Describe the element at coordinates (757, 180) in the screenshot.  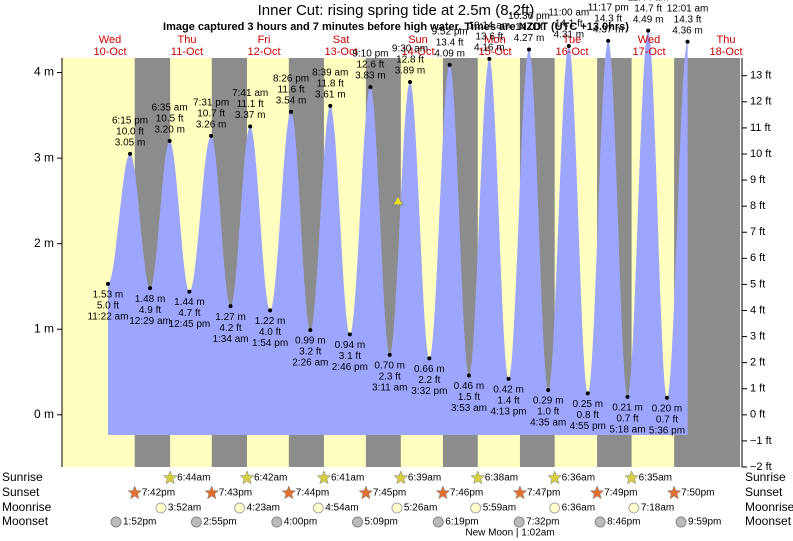
I see `y2-tick-label: 9 ft` at that location.